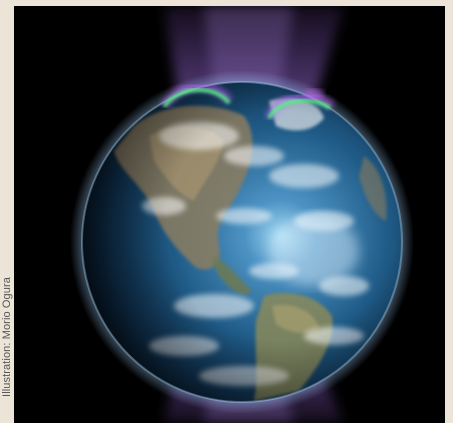 The height and width of the screenshot is (423, 453). Describe the element at coordinates (247, 101) in the screenshot. I see `aurora-ring` at that location.